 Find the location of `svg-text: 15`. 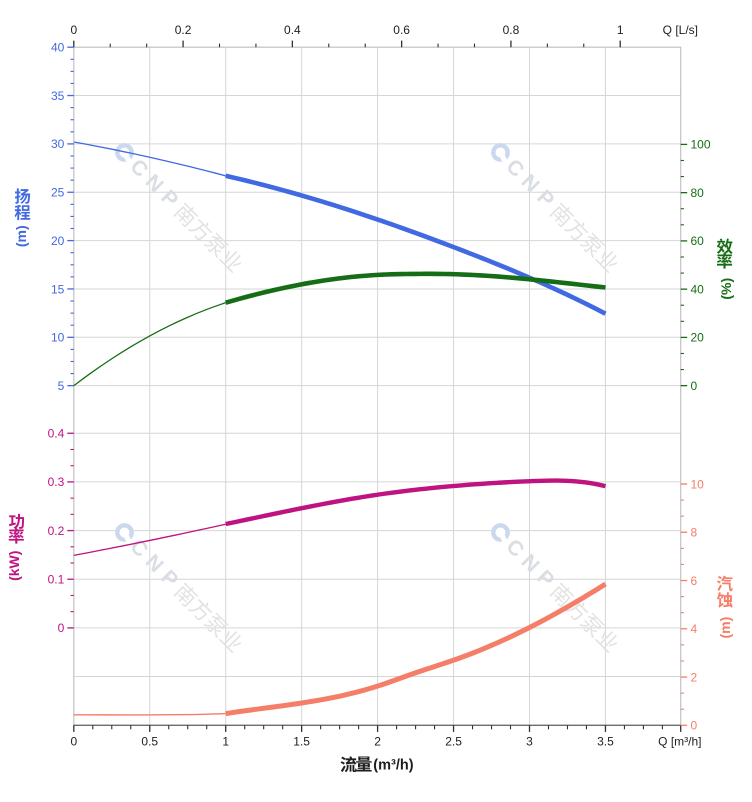

svg-text: 15 is located at coordinates (58, 289).